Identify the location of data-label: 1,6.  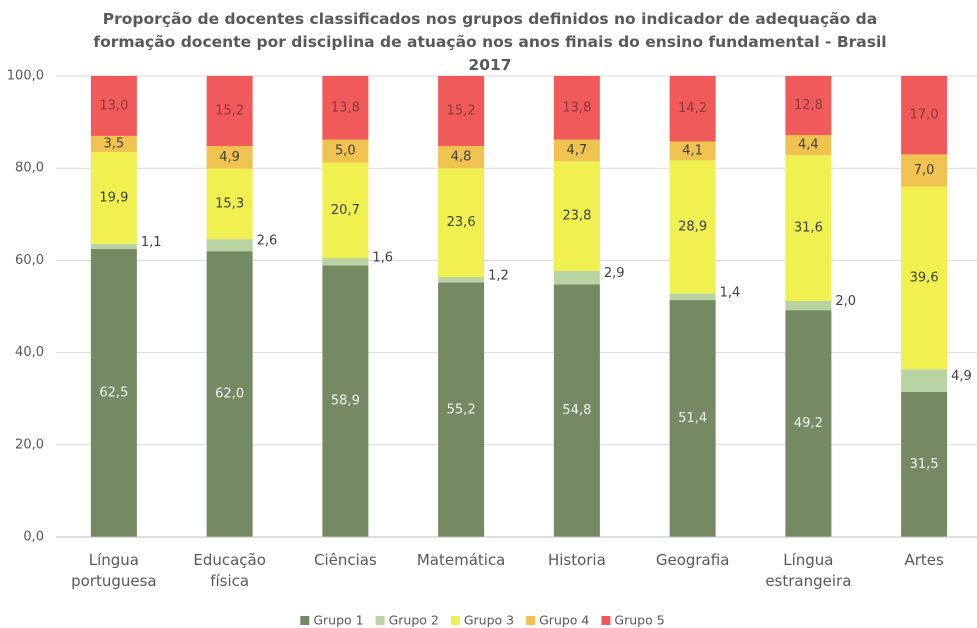
(382, 257).